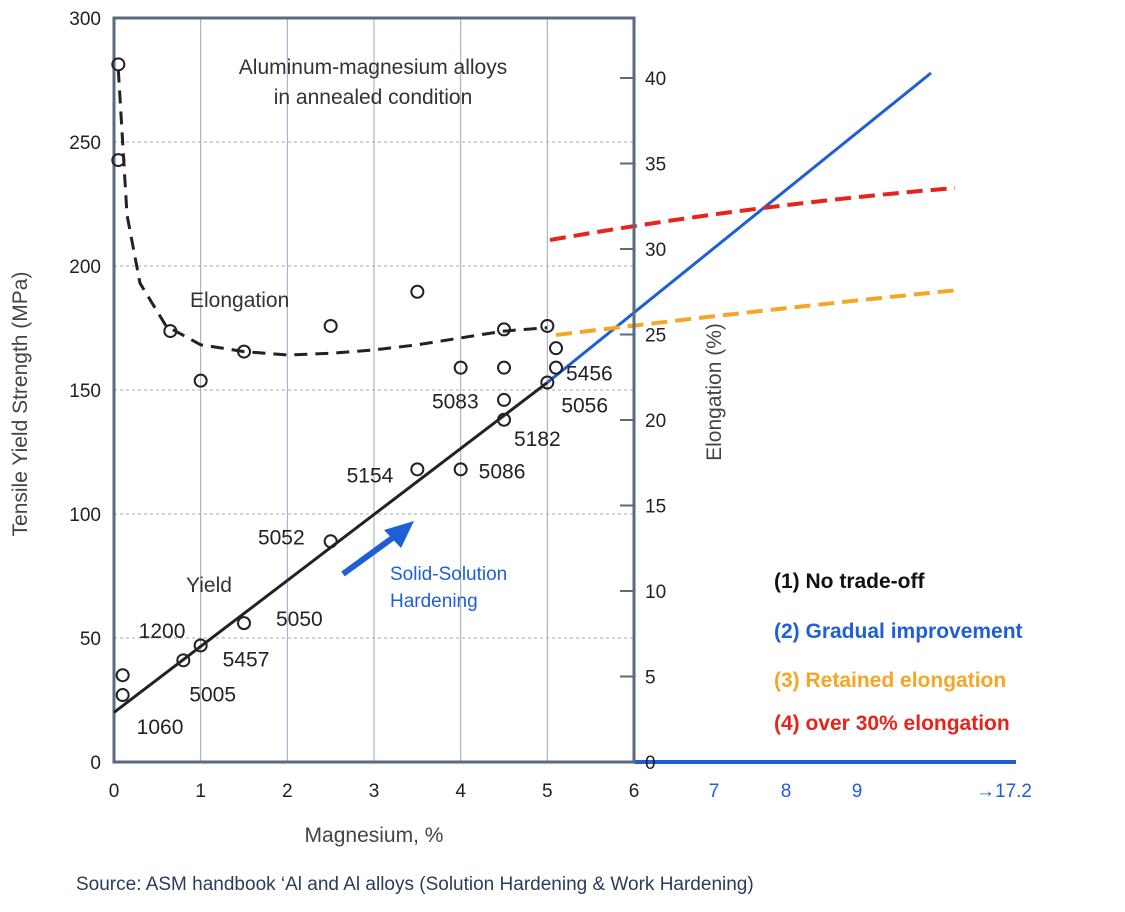 This screenshot has height=912, width=1125. I want to click on alloy-label: 5456, so click(589, 374).